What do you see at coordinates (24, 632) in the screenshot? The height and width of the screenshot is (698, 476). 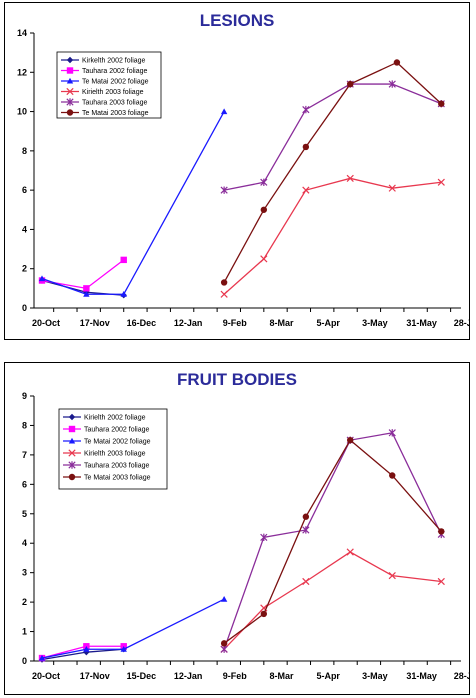 I see `y-tick-label: 1` at bounding box center [24, 632].